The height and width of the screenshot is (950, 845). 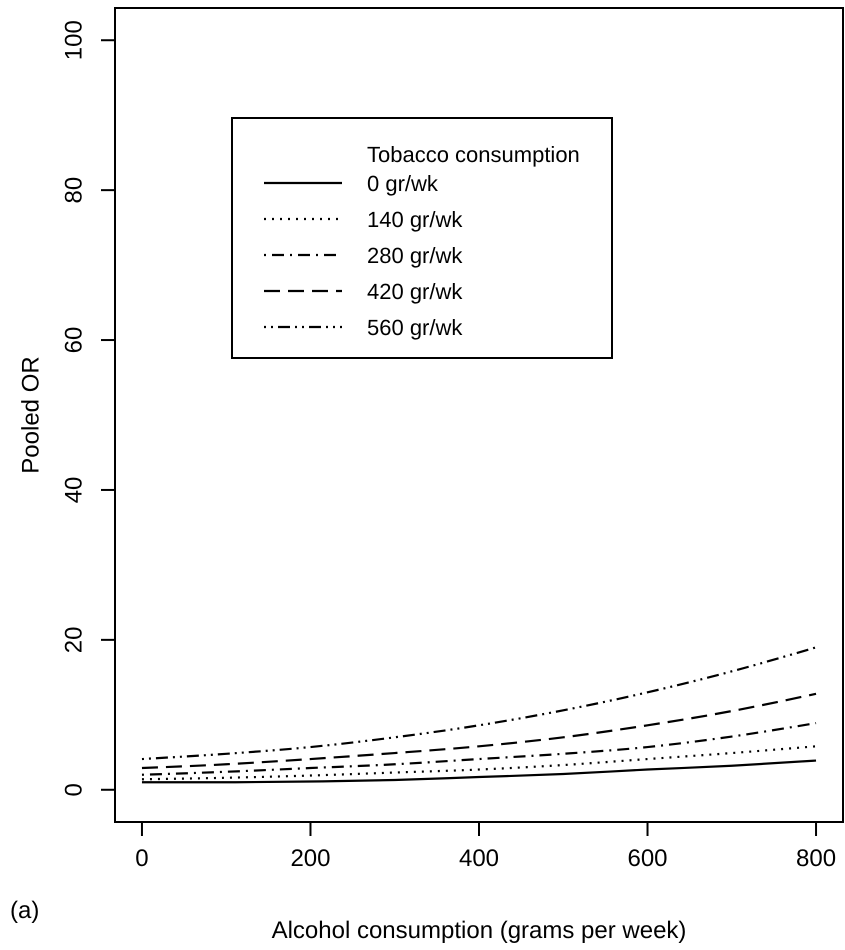 What do you see at coordinates (415, 219) in the screenshot?
I see `legend-label: 140 gr/wk` at bounding box center [415, 219].